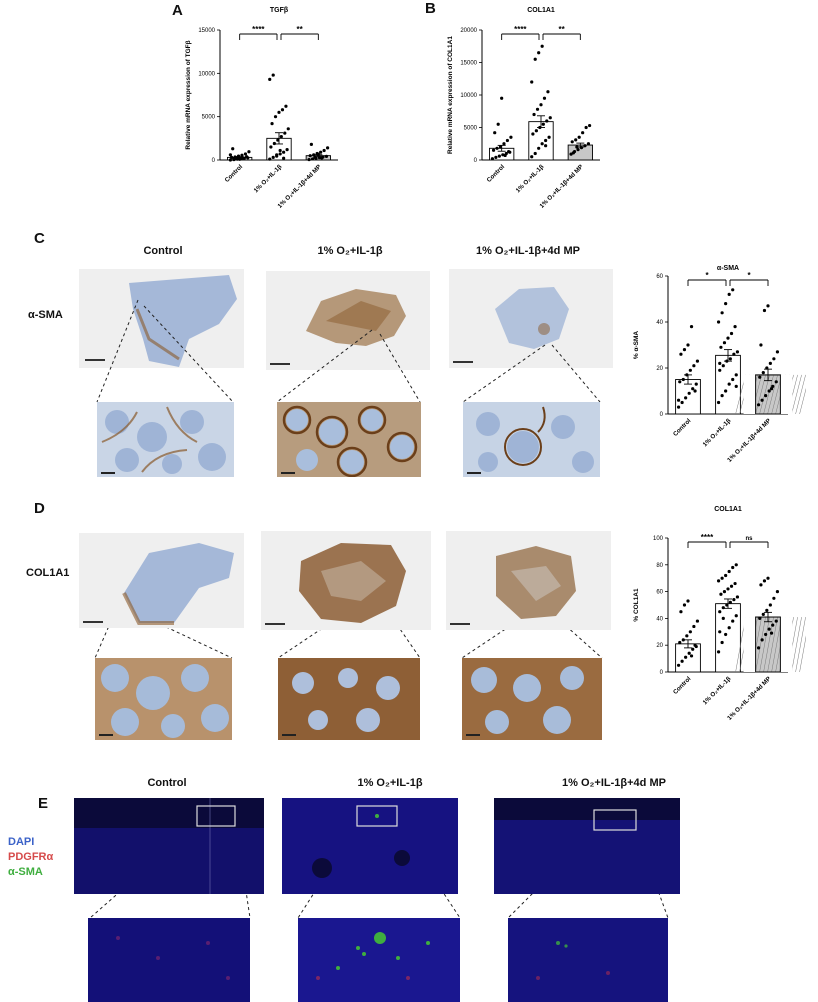  I want to click on ihc-asma-mp-zoom, so click(531, 439).